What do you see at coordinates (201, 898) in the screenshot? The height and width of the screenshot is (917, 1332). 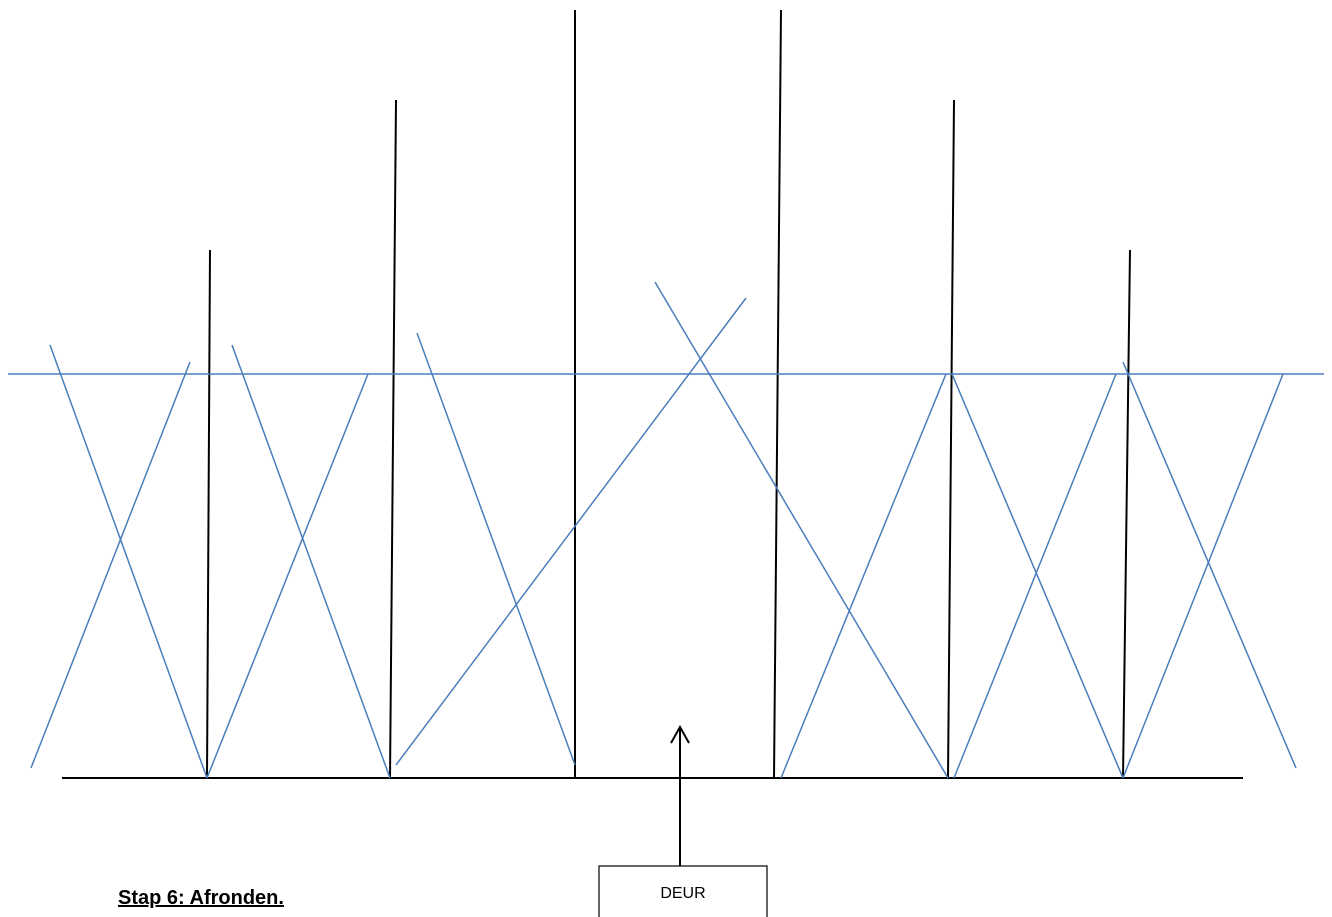 I see `step-title: Stap 6: Afronden.` at bounding box center [201, 898].